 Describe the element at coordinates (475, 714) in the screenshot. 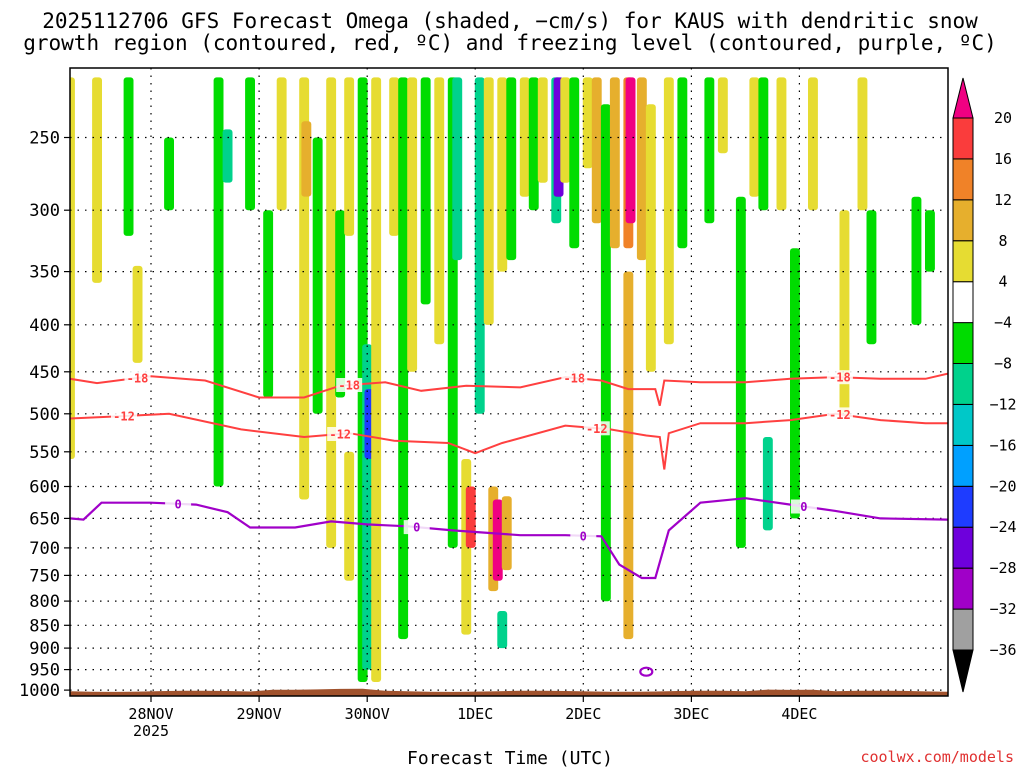

I see `x-tick-label: 1DEC` at that location.